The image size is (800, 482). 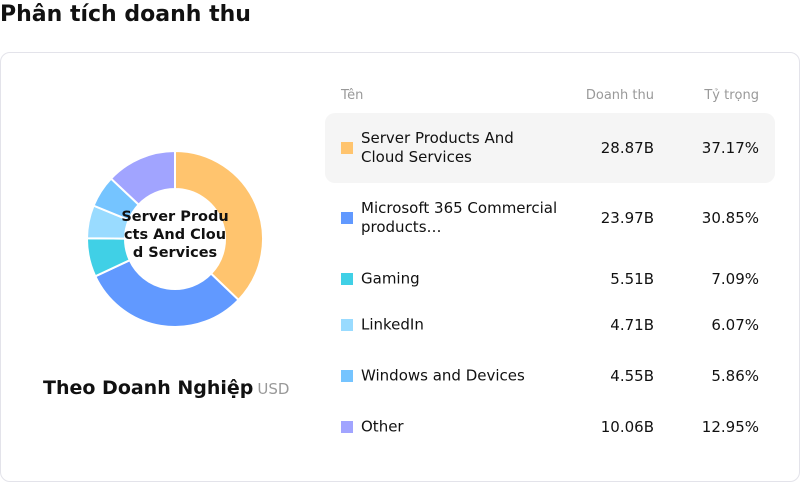 What do you see at coordinates (632, 324) in the screenshot?
I see `row-revenue: 4.71B` at bounding box center [632, 324].